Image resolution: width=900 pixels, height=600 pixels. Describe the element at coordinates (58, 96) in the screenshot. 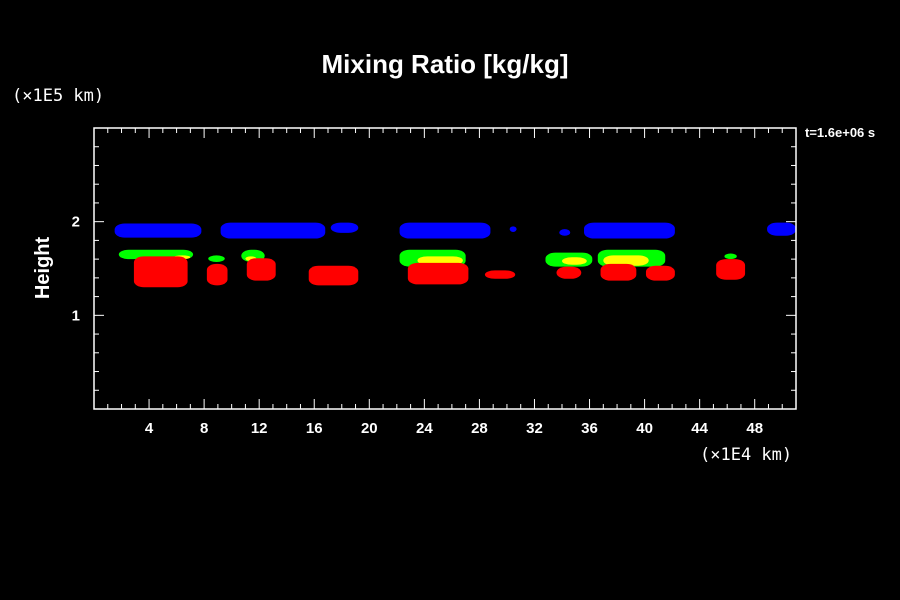

I see `y-unit-label: (×1E5 km)` at that location.